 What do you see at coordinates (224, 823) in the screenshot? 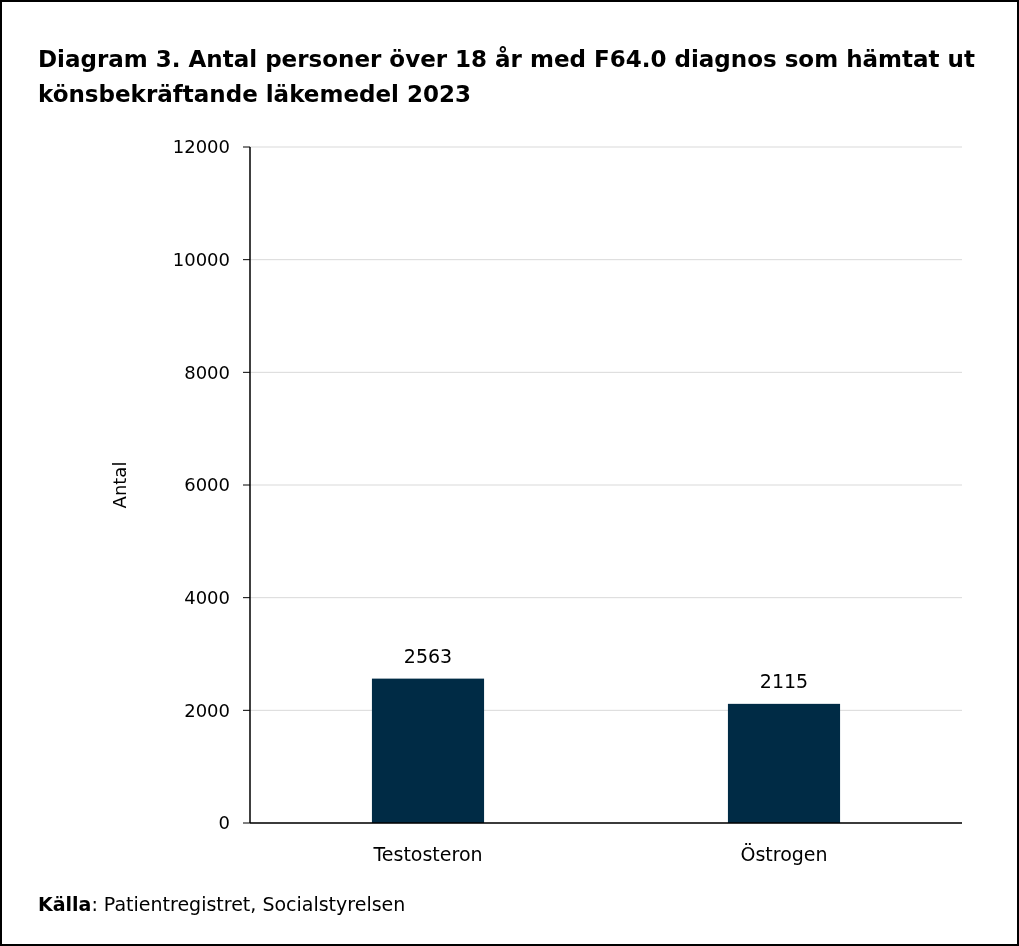
I see `y-tick-label: 0` at bounding box center [224, 823].